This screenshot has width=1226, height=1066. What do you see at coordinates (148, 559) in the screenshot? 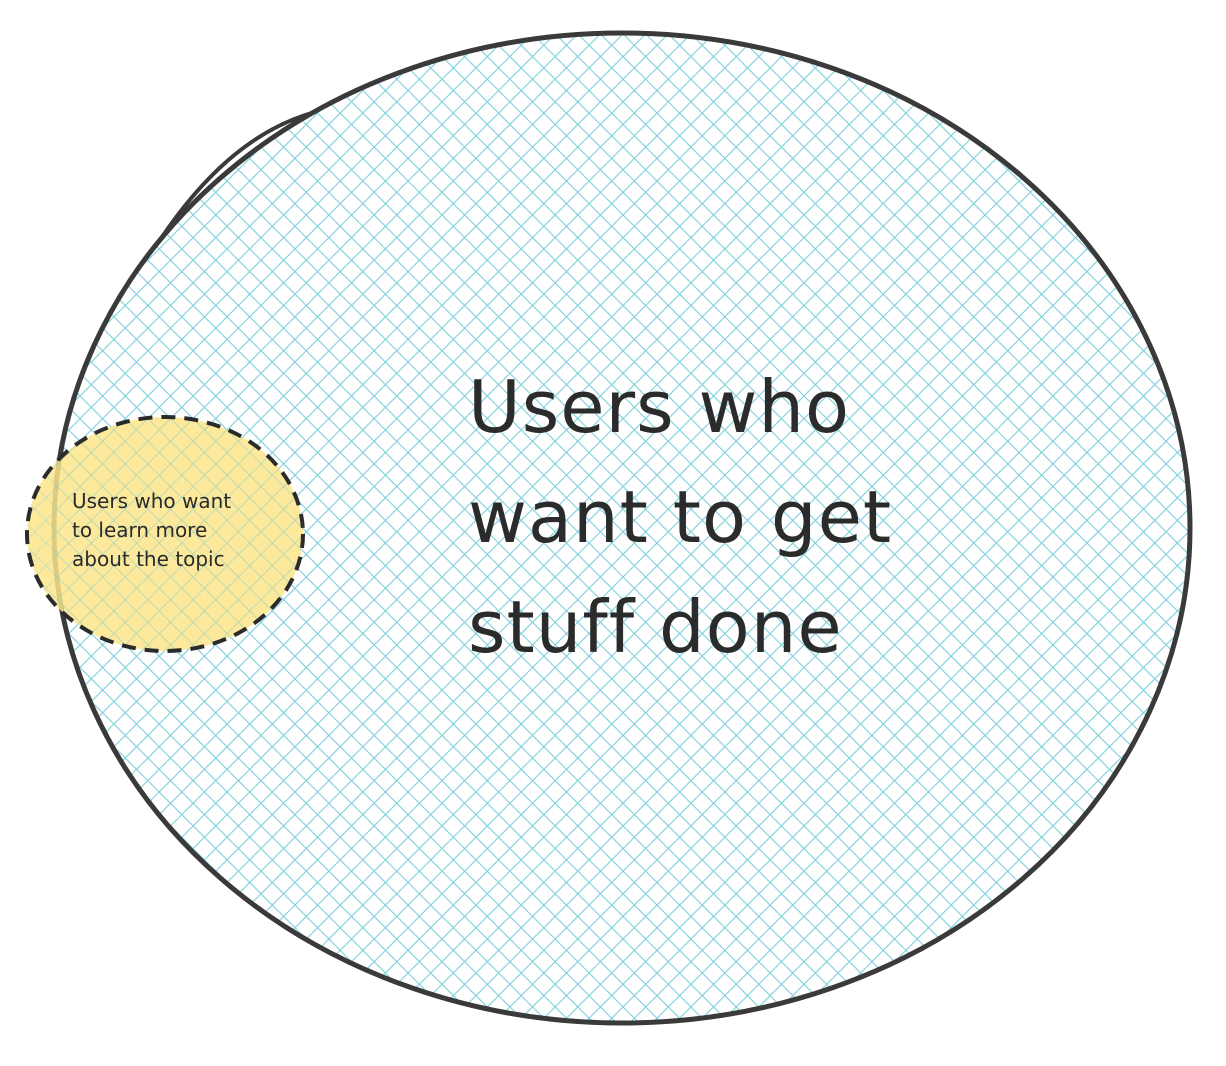
I see `inner-set-label-line-3: about the topic` at bounding box center [148, 559].